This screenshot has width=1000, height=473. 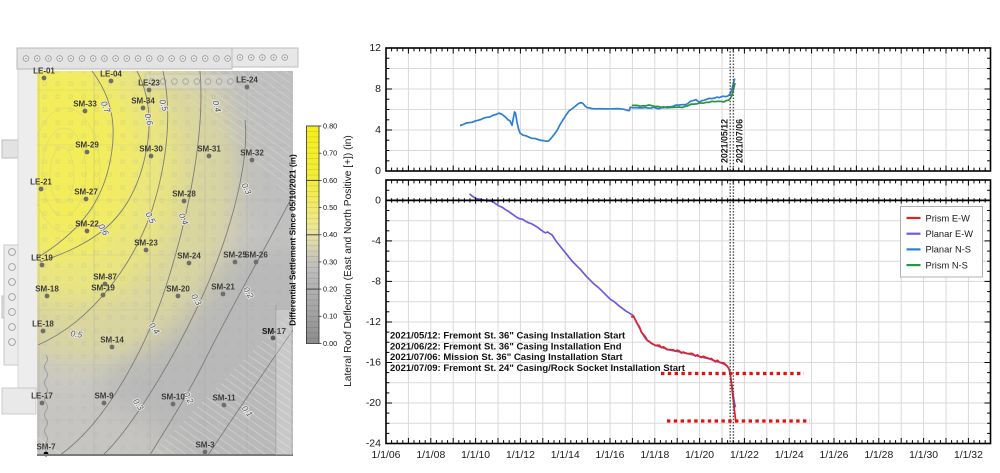 What do you see at coordinates (184, 194) in the screenshot?
I see `svg-text: SM-28` at bounding box center [184, 194].